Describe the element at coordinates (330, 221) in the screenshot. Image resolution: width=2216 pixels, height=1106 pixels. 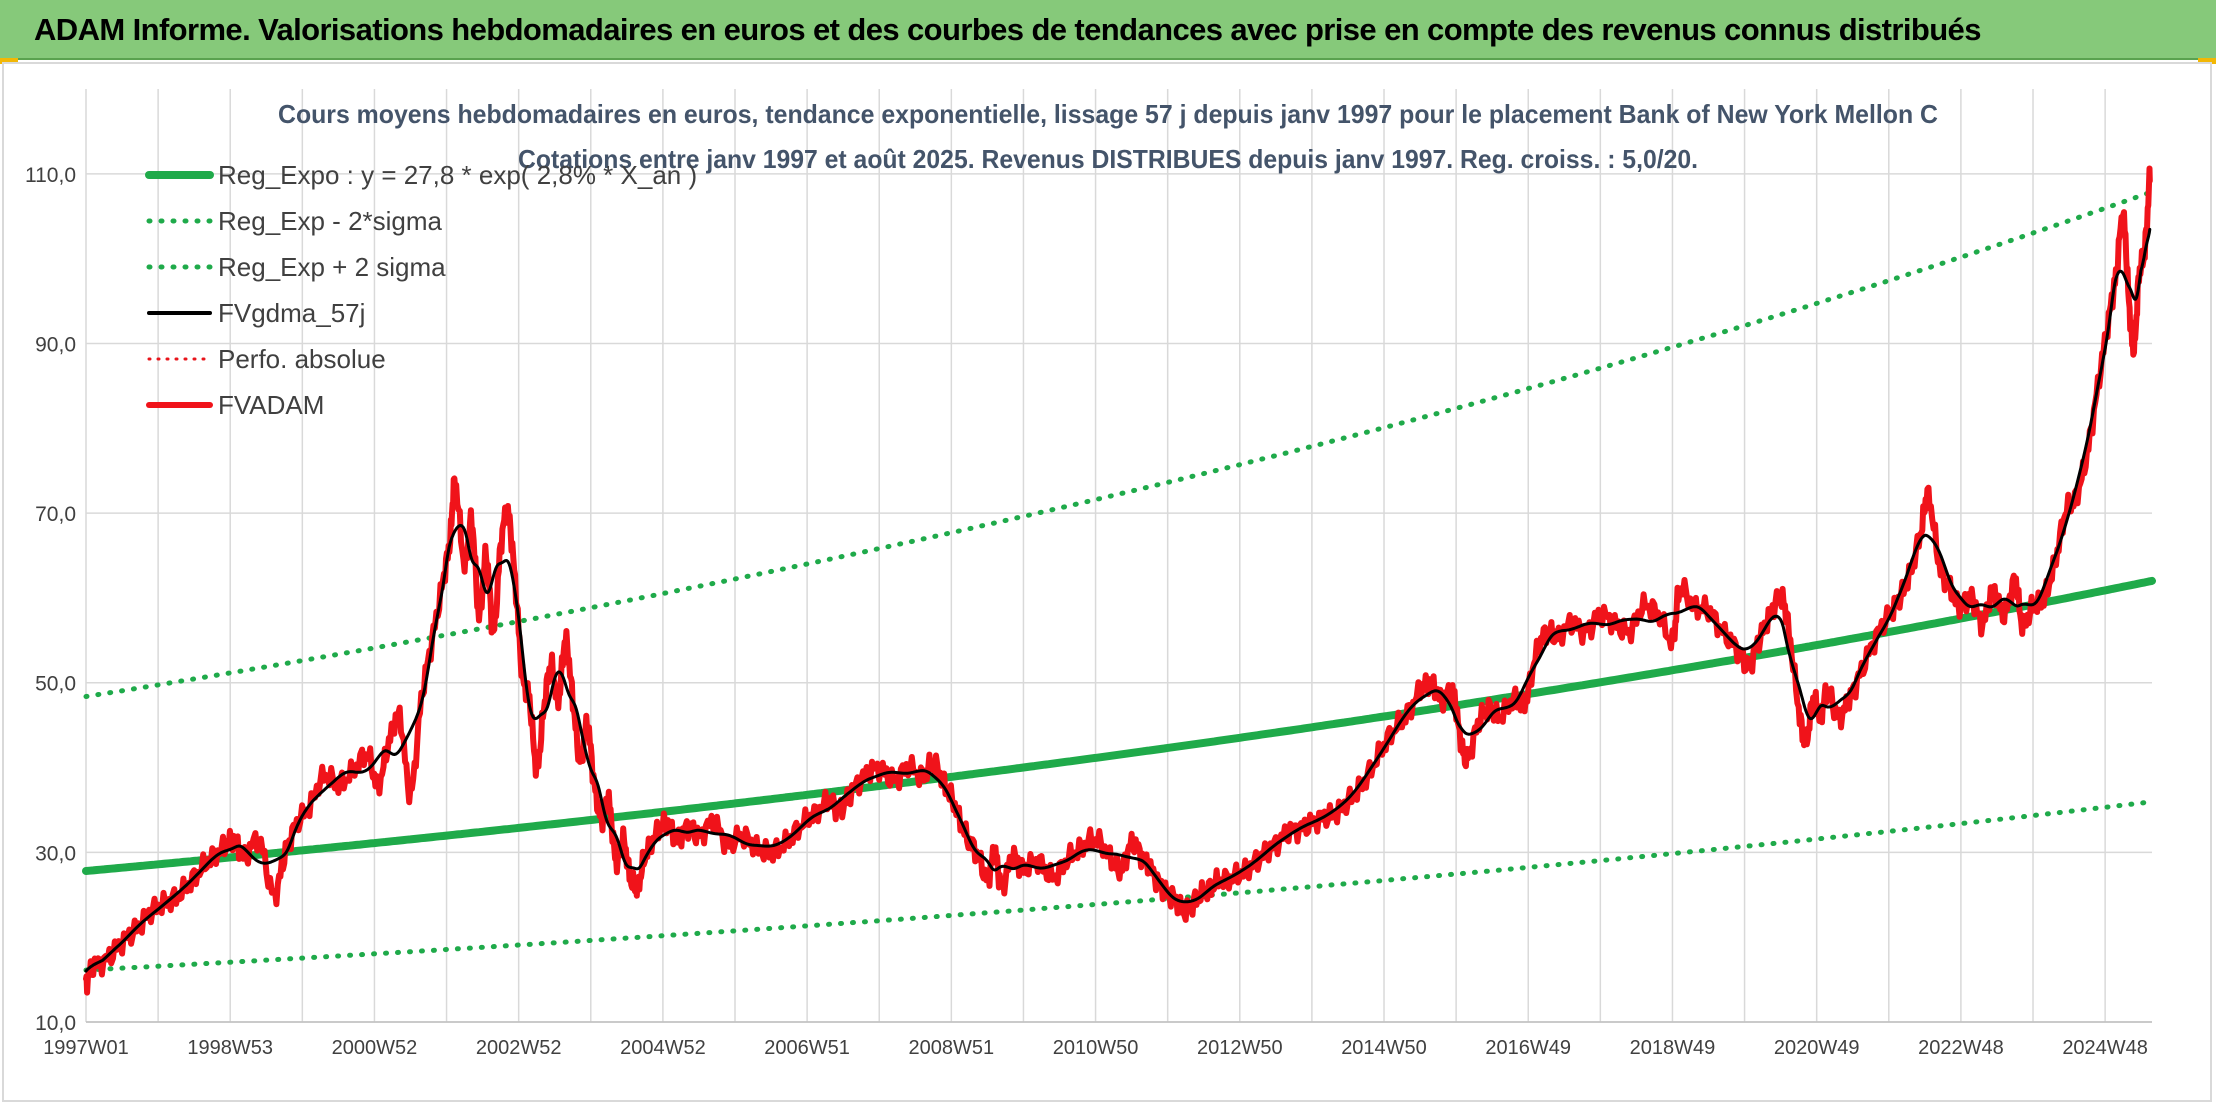
I see `legend-label: Reg_Exp - 2*sigma` at that location.